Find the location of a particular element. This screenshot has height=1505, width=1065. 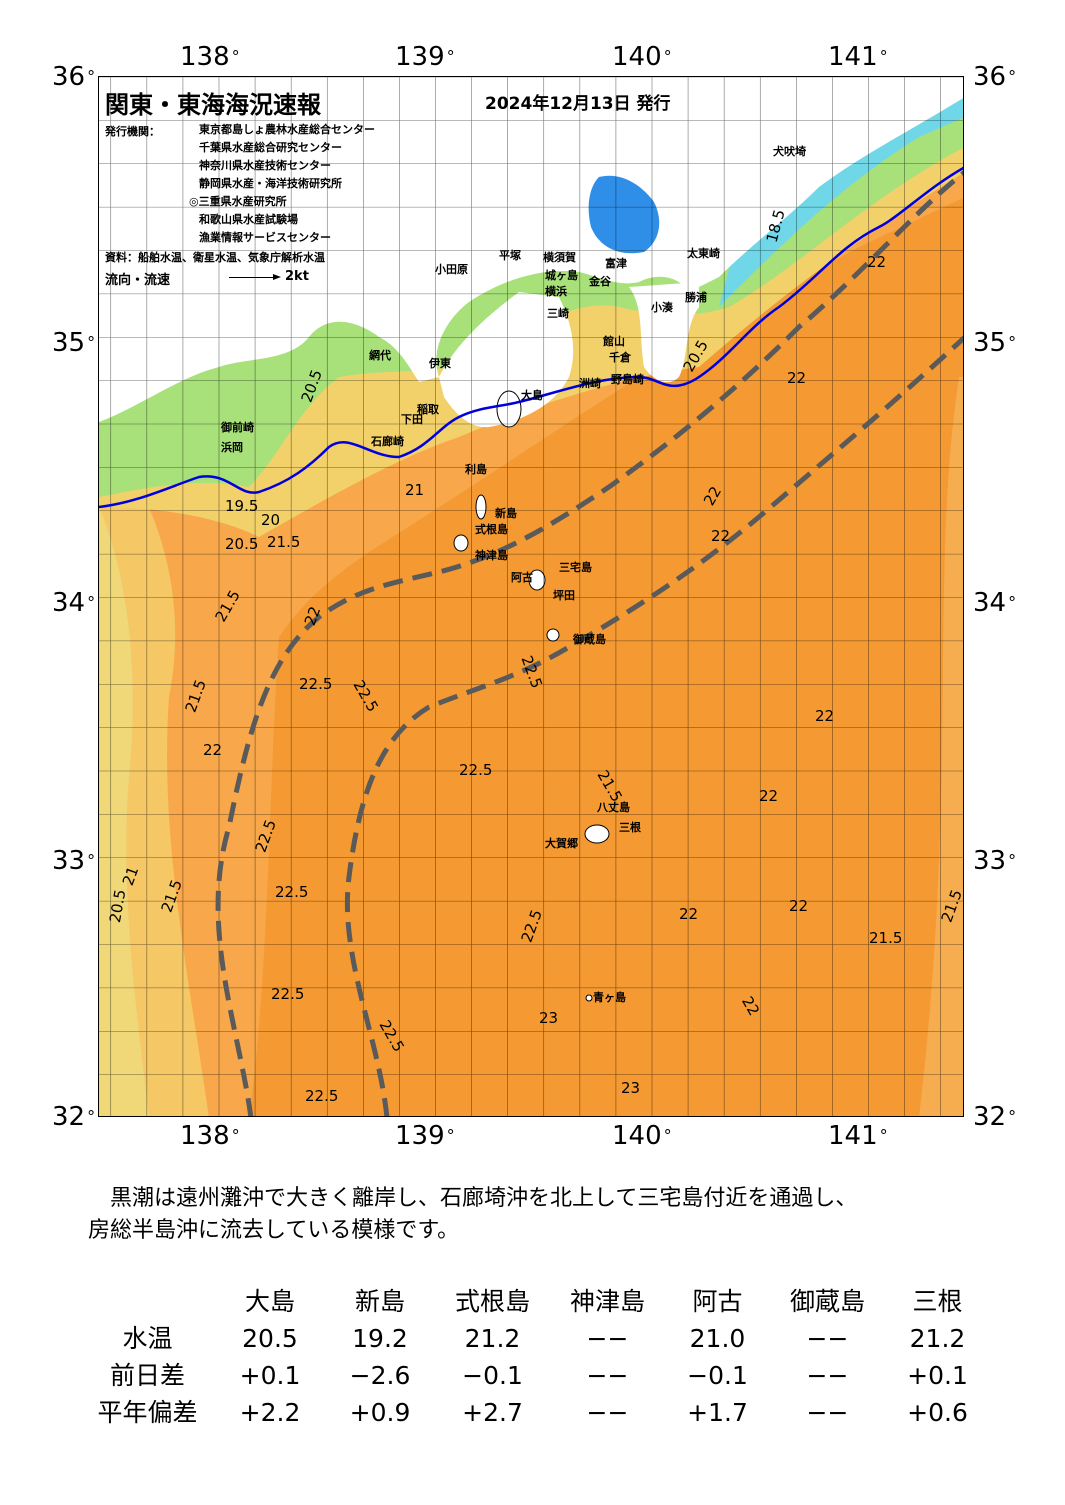

table-header: 御蔵島 is located at coordinates (827, 1301).